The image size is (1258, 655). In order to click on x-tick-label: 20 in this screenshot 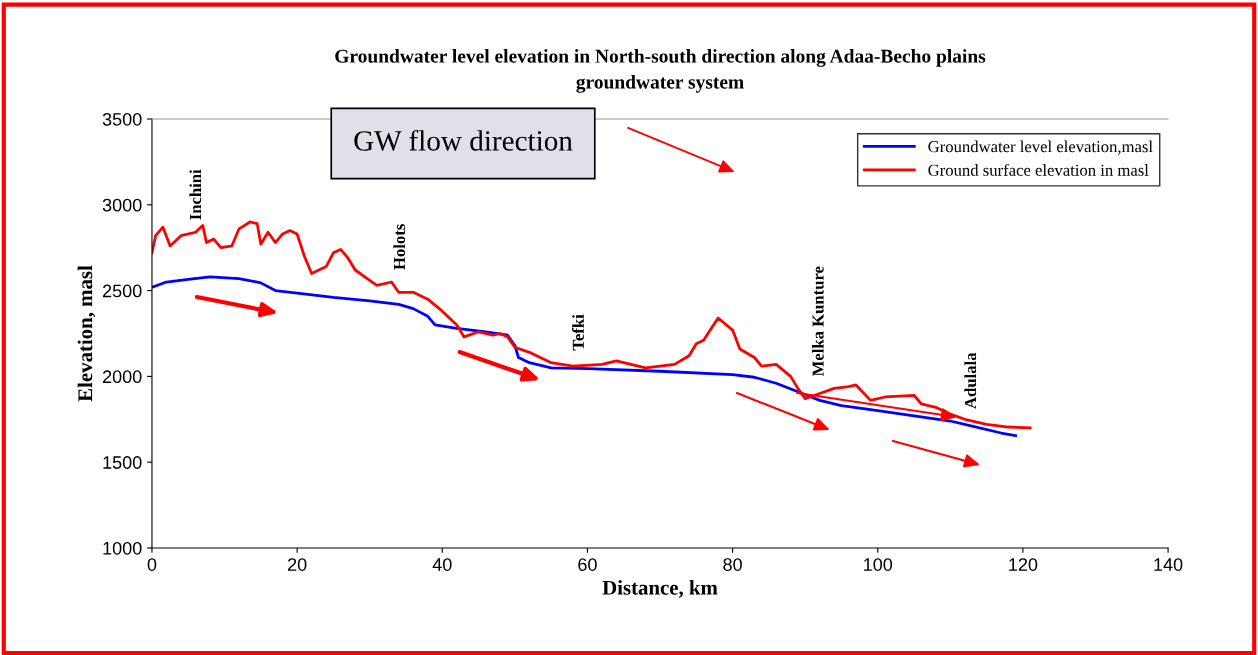, I will do `click(297, 564)`.